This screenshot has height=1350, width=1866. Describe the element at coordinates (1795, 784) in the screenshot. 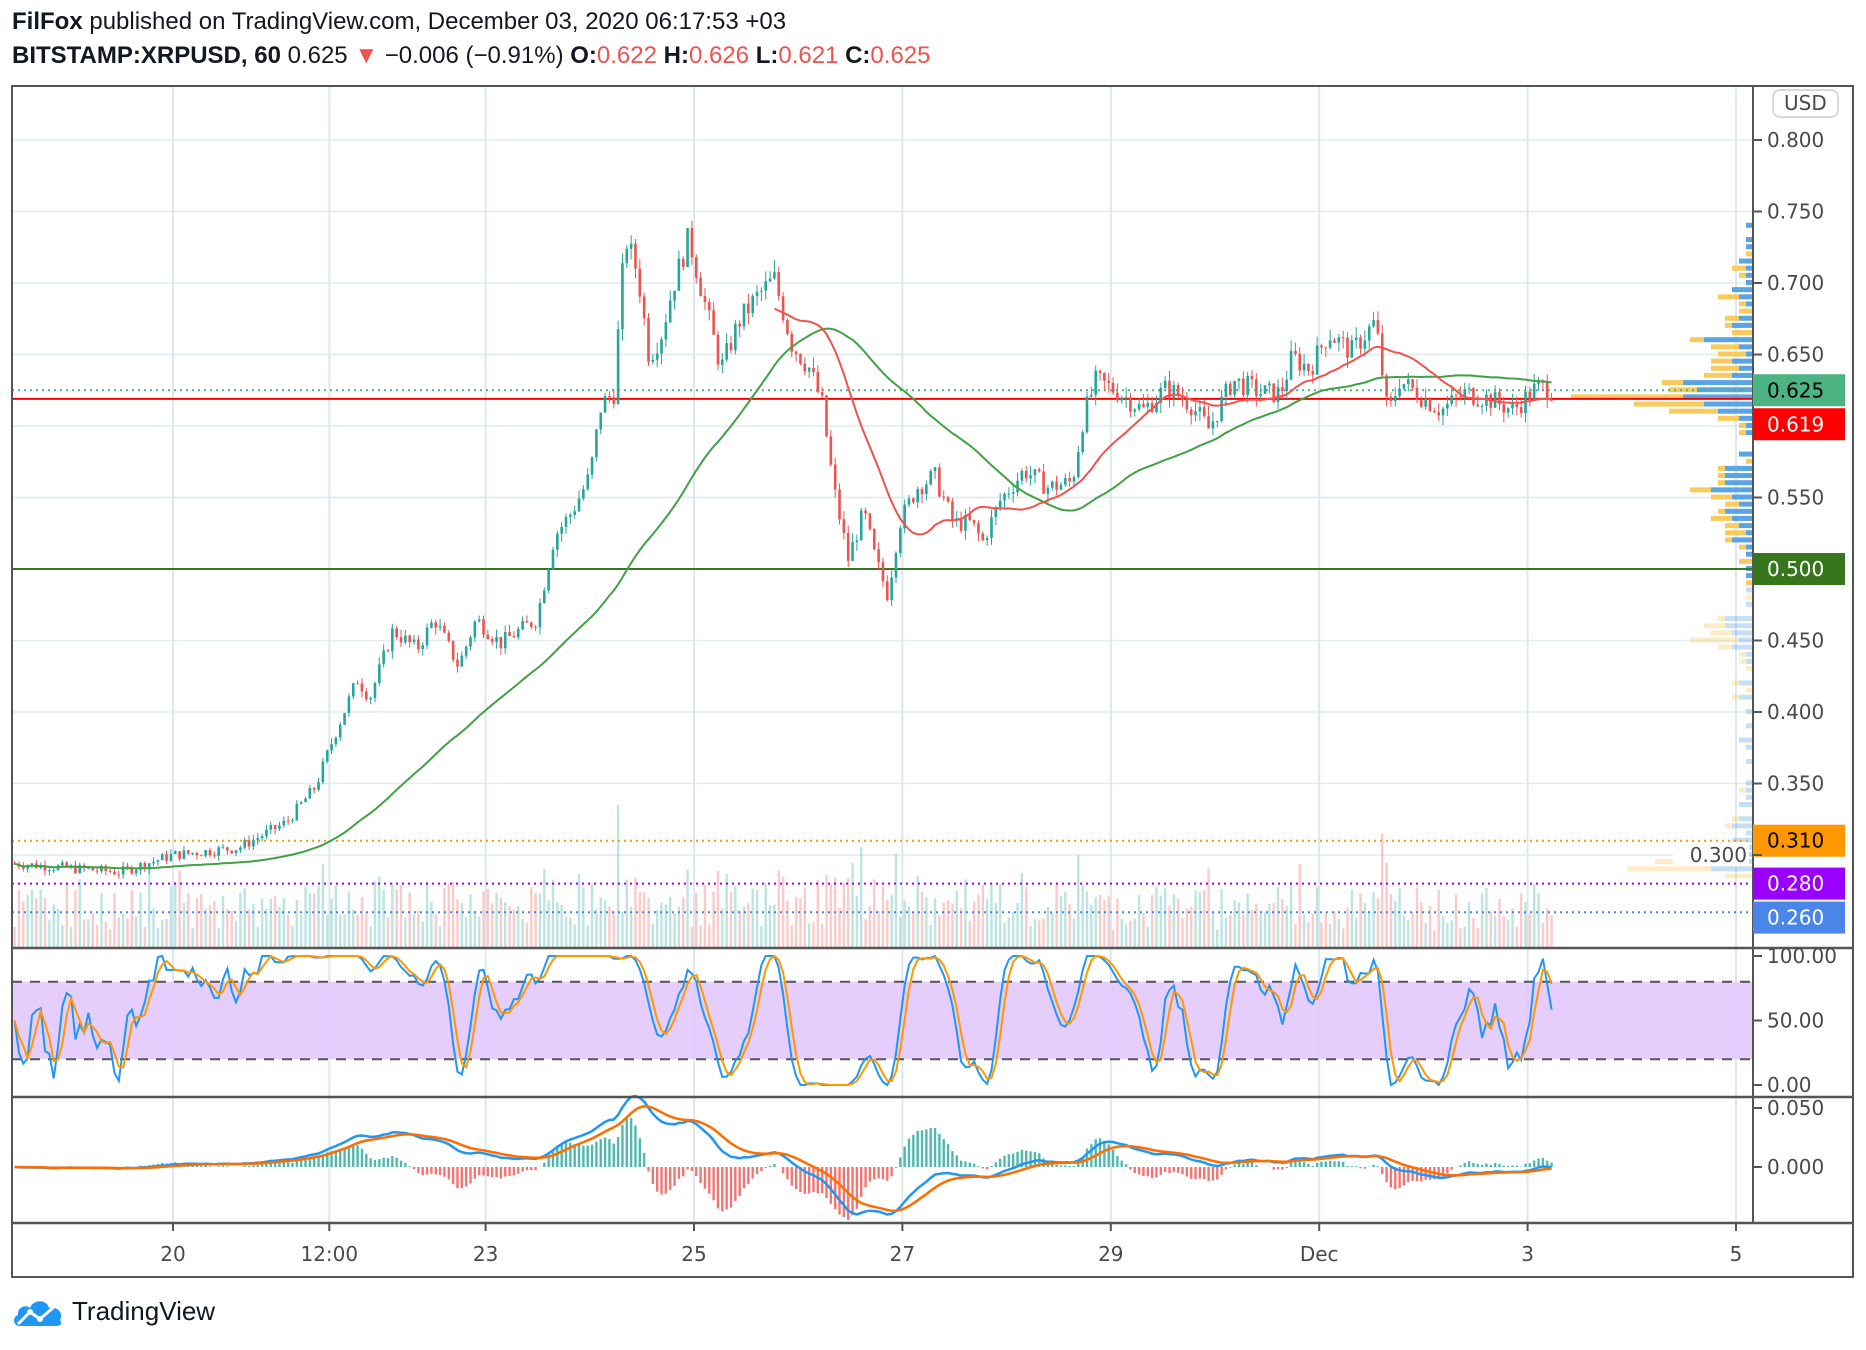

I see `price-tick-label: 0.350` at that location.